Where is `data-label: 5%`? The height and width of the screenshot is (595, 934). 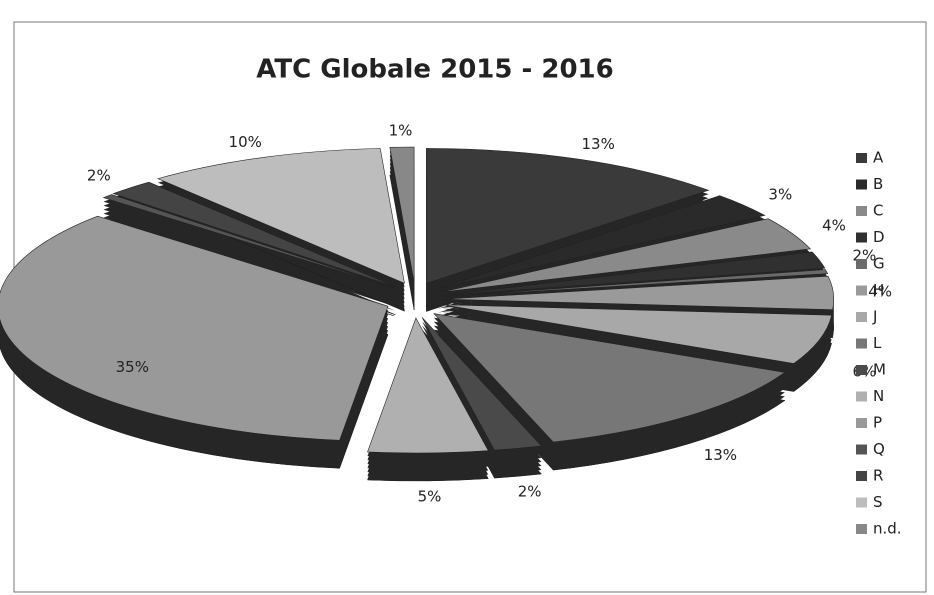
data-label: 5% is located at coordinates (430, 497).